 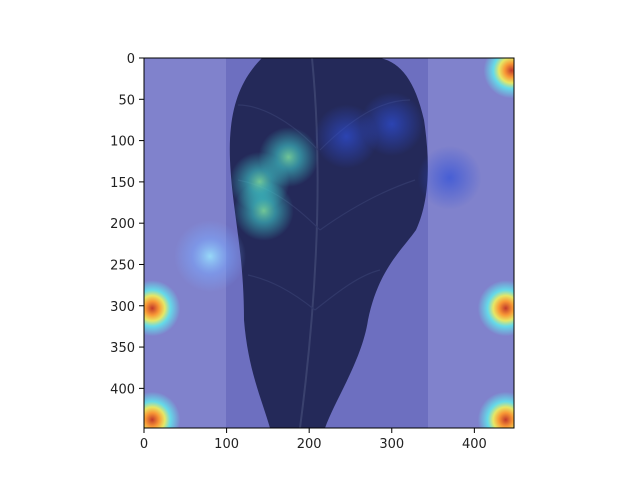 What do you see at coordinates (471, 243) in the screenshot?
I see `right-band` at bounding box center [471, 243].